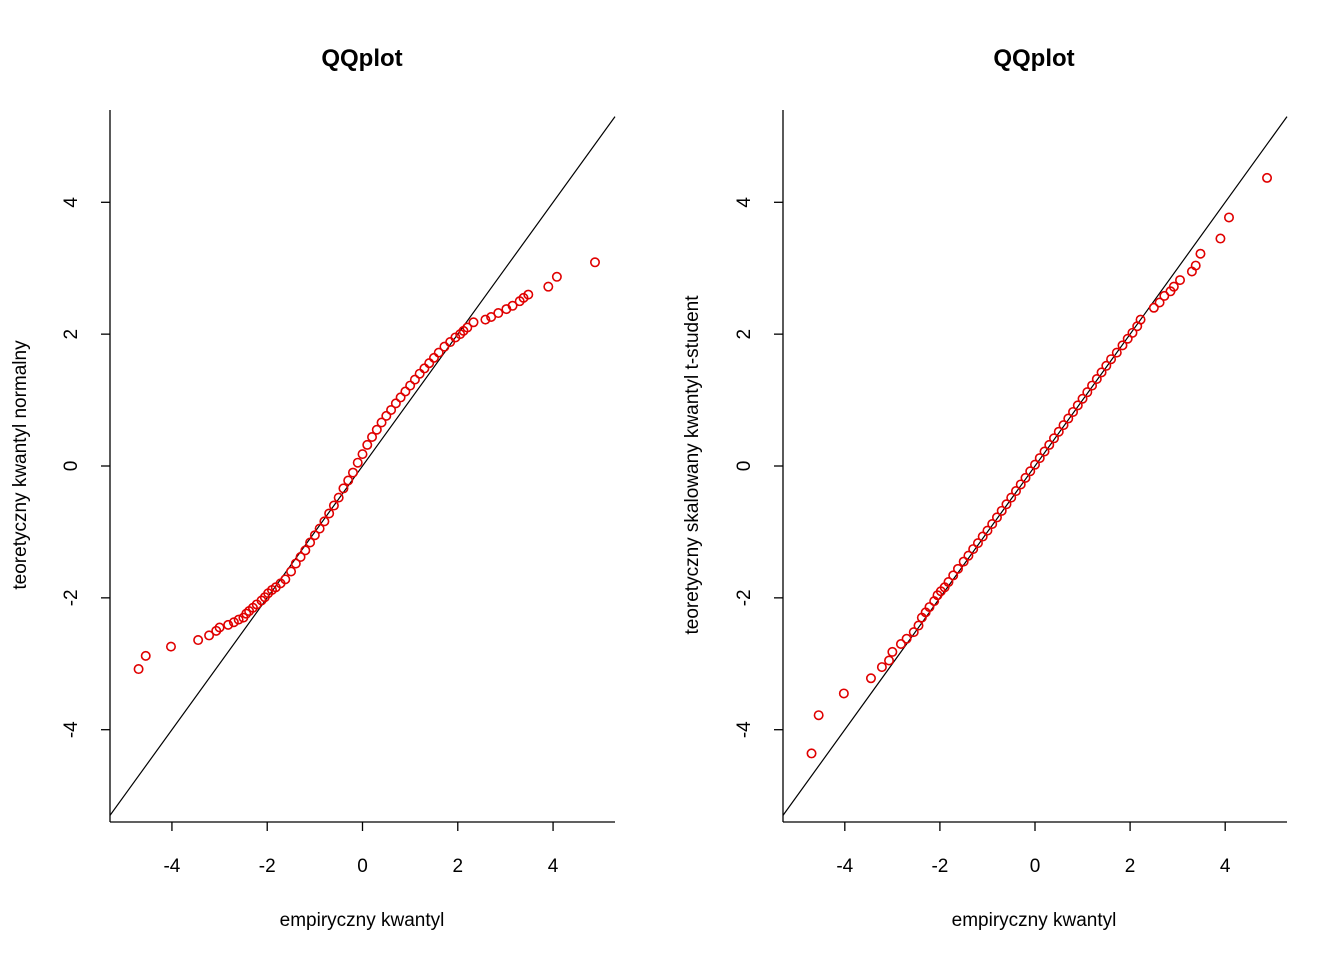 Image resolution: width=1344 pixels, height=960 pixels. Describe the element at coordinates (267, 866) in the screenshot. I see `x-tick-label: -2` at that location.